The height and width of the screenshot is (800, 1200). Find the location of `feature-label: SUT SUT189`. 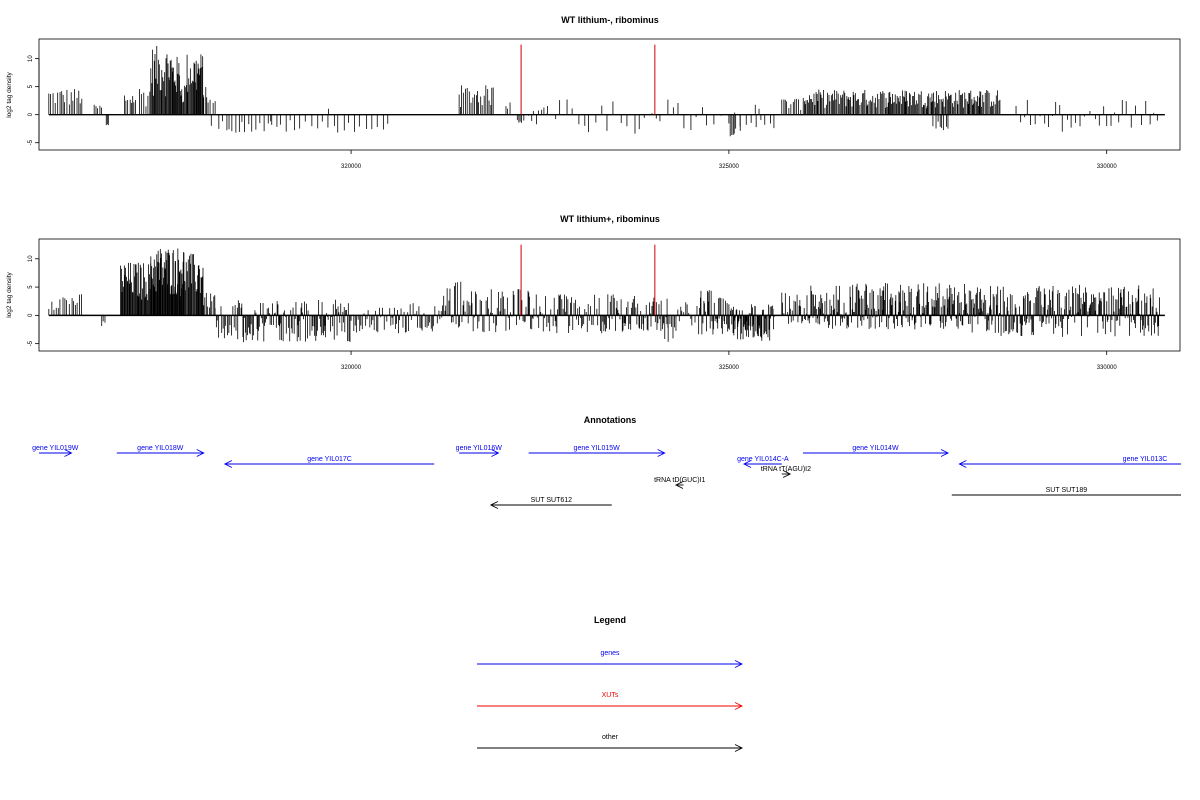

feature-label: SUT SUT189 is located at coordinates (1067, 490).